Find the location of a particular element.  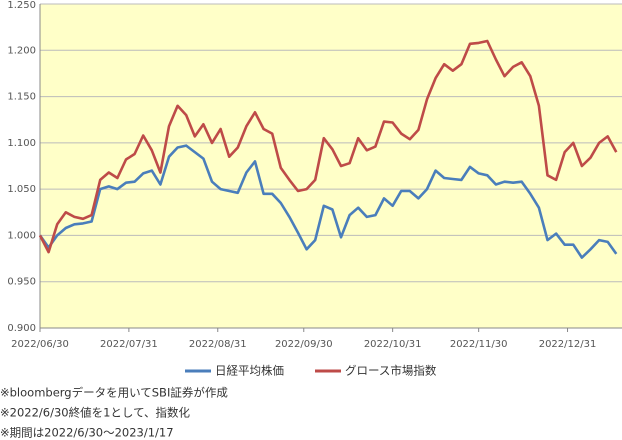

note: ※期間は2022/6/30～2023/1/17 is located at coordinates (87, 433).